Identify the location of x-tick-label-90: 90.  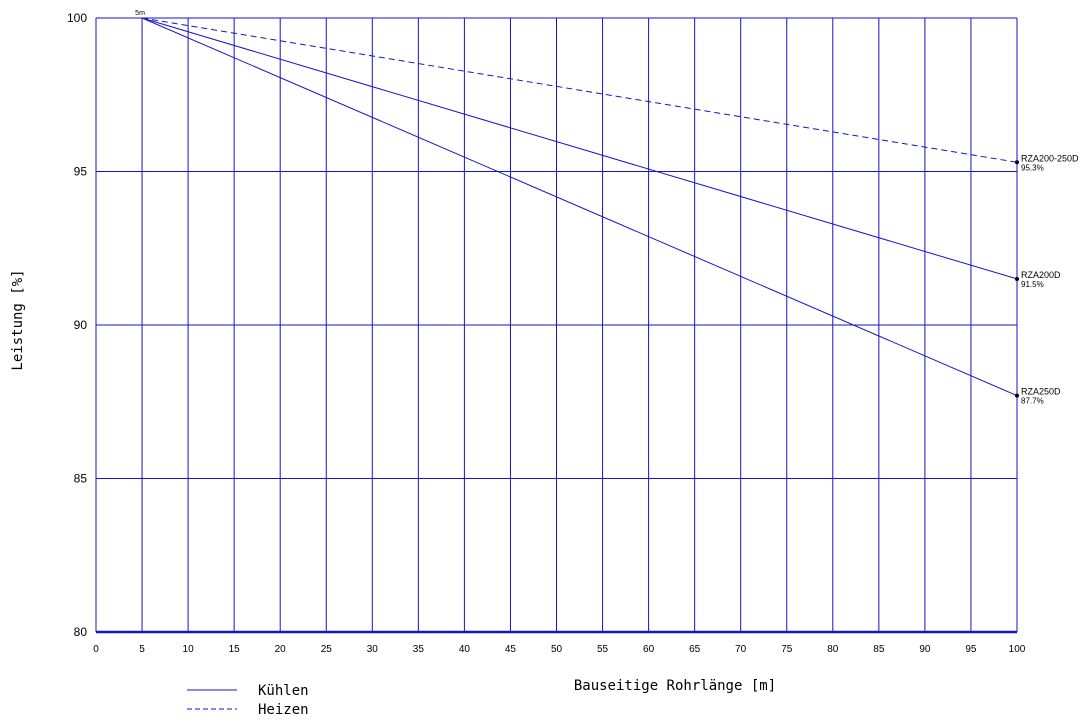
(925, 649).